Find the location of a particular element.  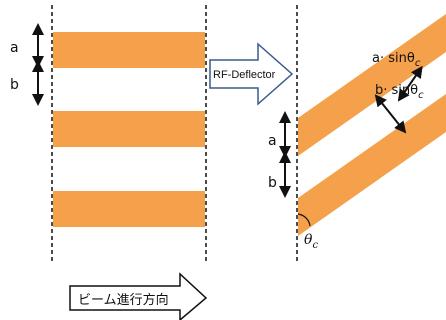

rf-deflector-arrow: RF-Deflector is located at coordinates (251, 74).